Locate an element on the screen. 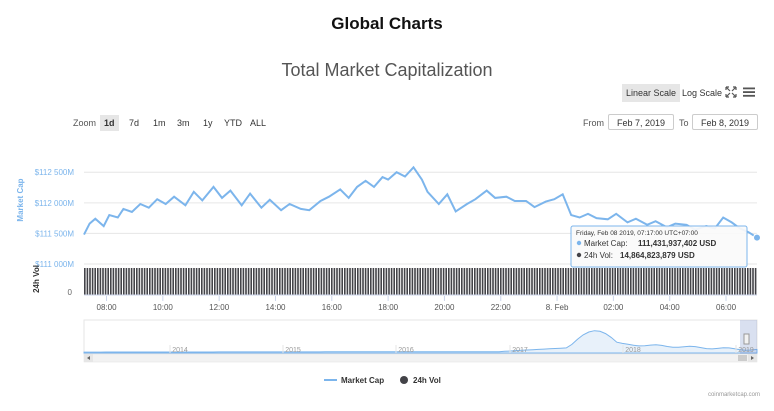 The image size is (774, 411). zoom-button-1m: 1m is located at coordinates (159, 123).